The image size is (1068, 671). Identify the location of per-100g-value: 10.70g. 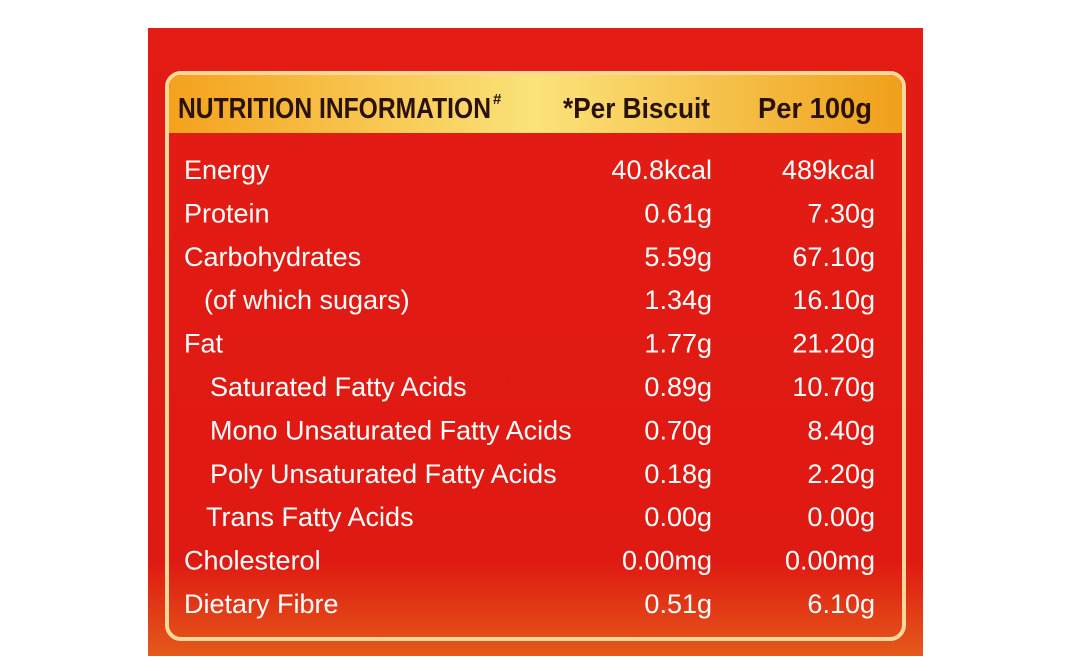
(833, 387).